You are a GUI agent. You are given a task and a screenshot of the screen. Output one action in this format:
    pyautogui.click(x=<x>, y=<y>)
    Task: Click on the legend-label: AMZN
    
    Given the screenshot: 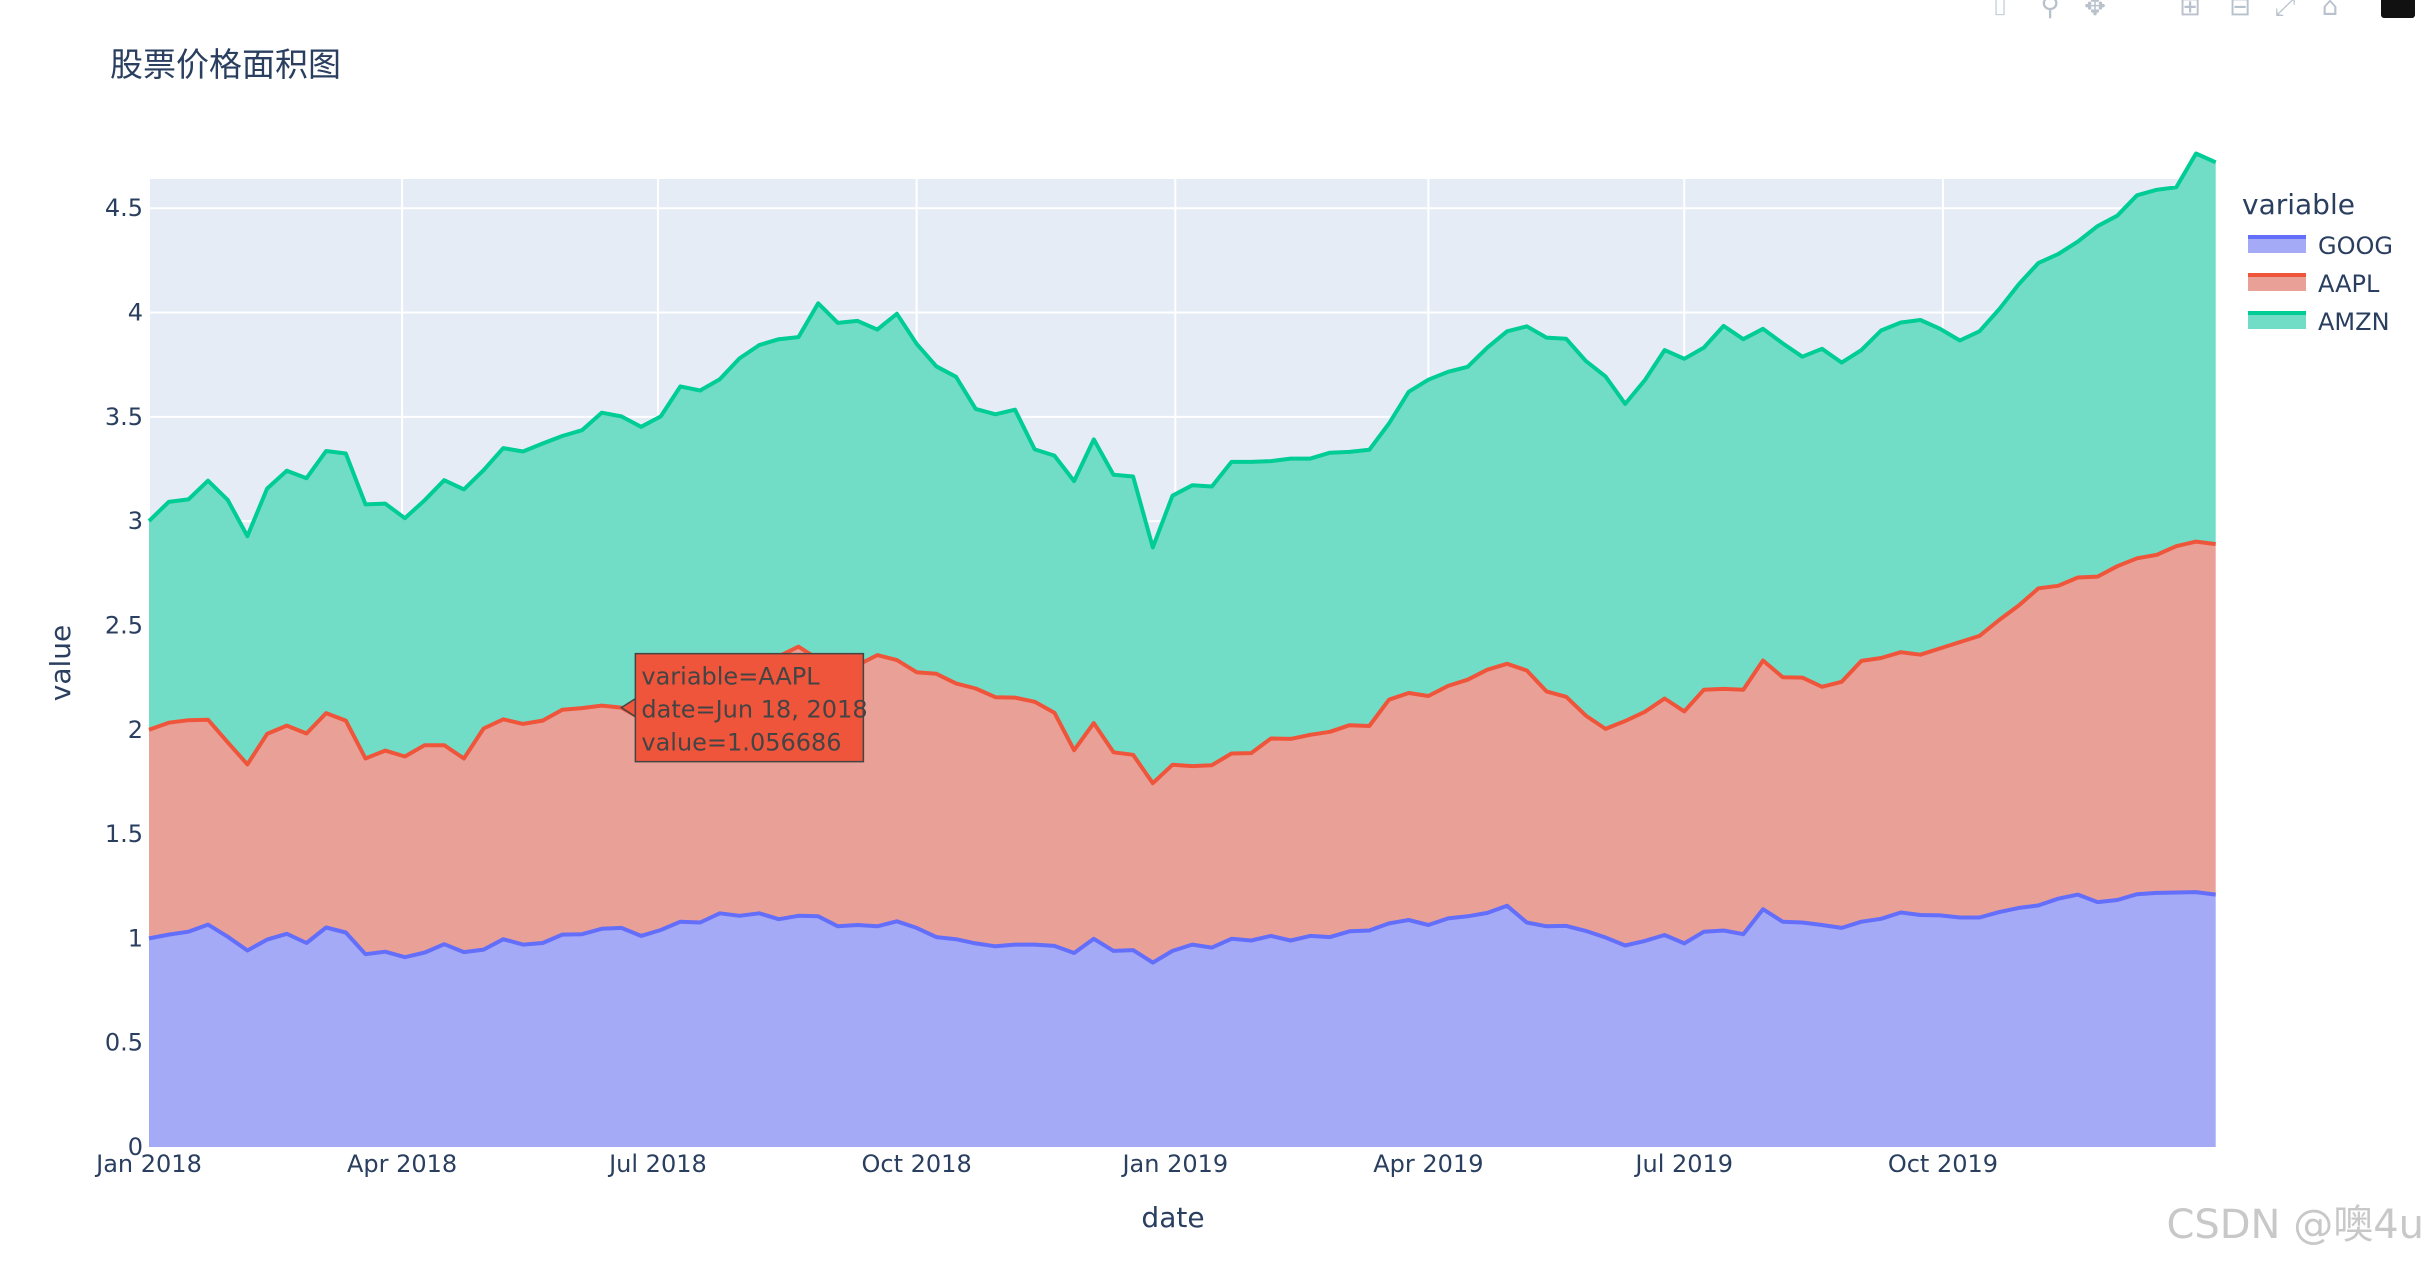 What is the action you would take?
    pyautogui.click(x=2354, y=322)
    